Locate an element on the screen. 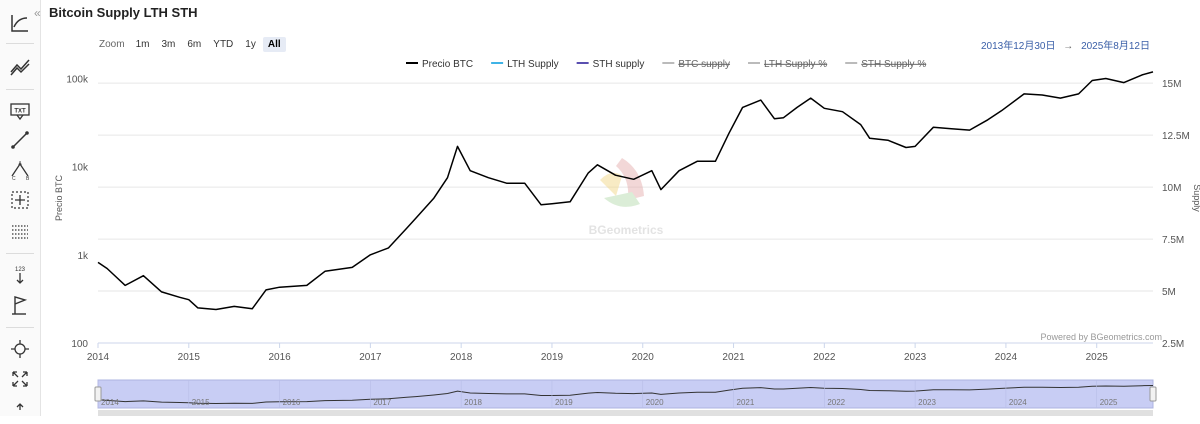 Image resolution: width=1200 pixels, height=424 pixels. legend-label: LTH Supply is located at coordinates (533, 64).